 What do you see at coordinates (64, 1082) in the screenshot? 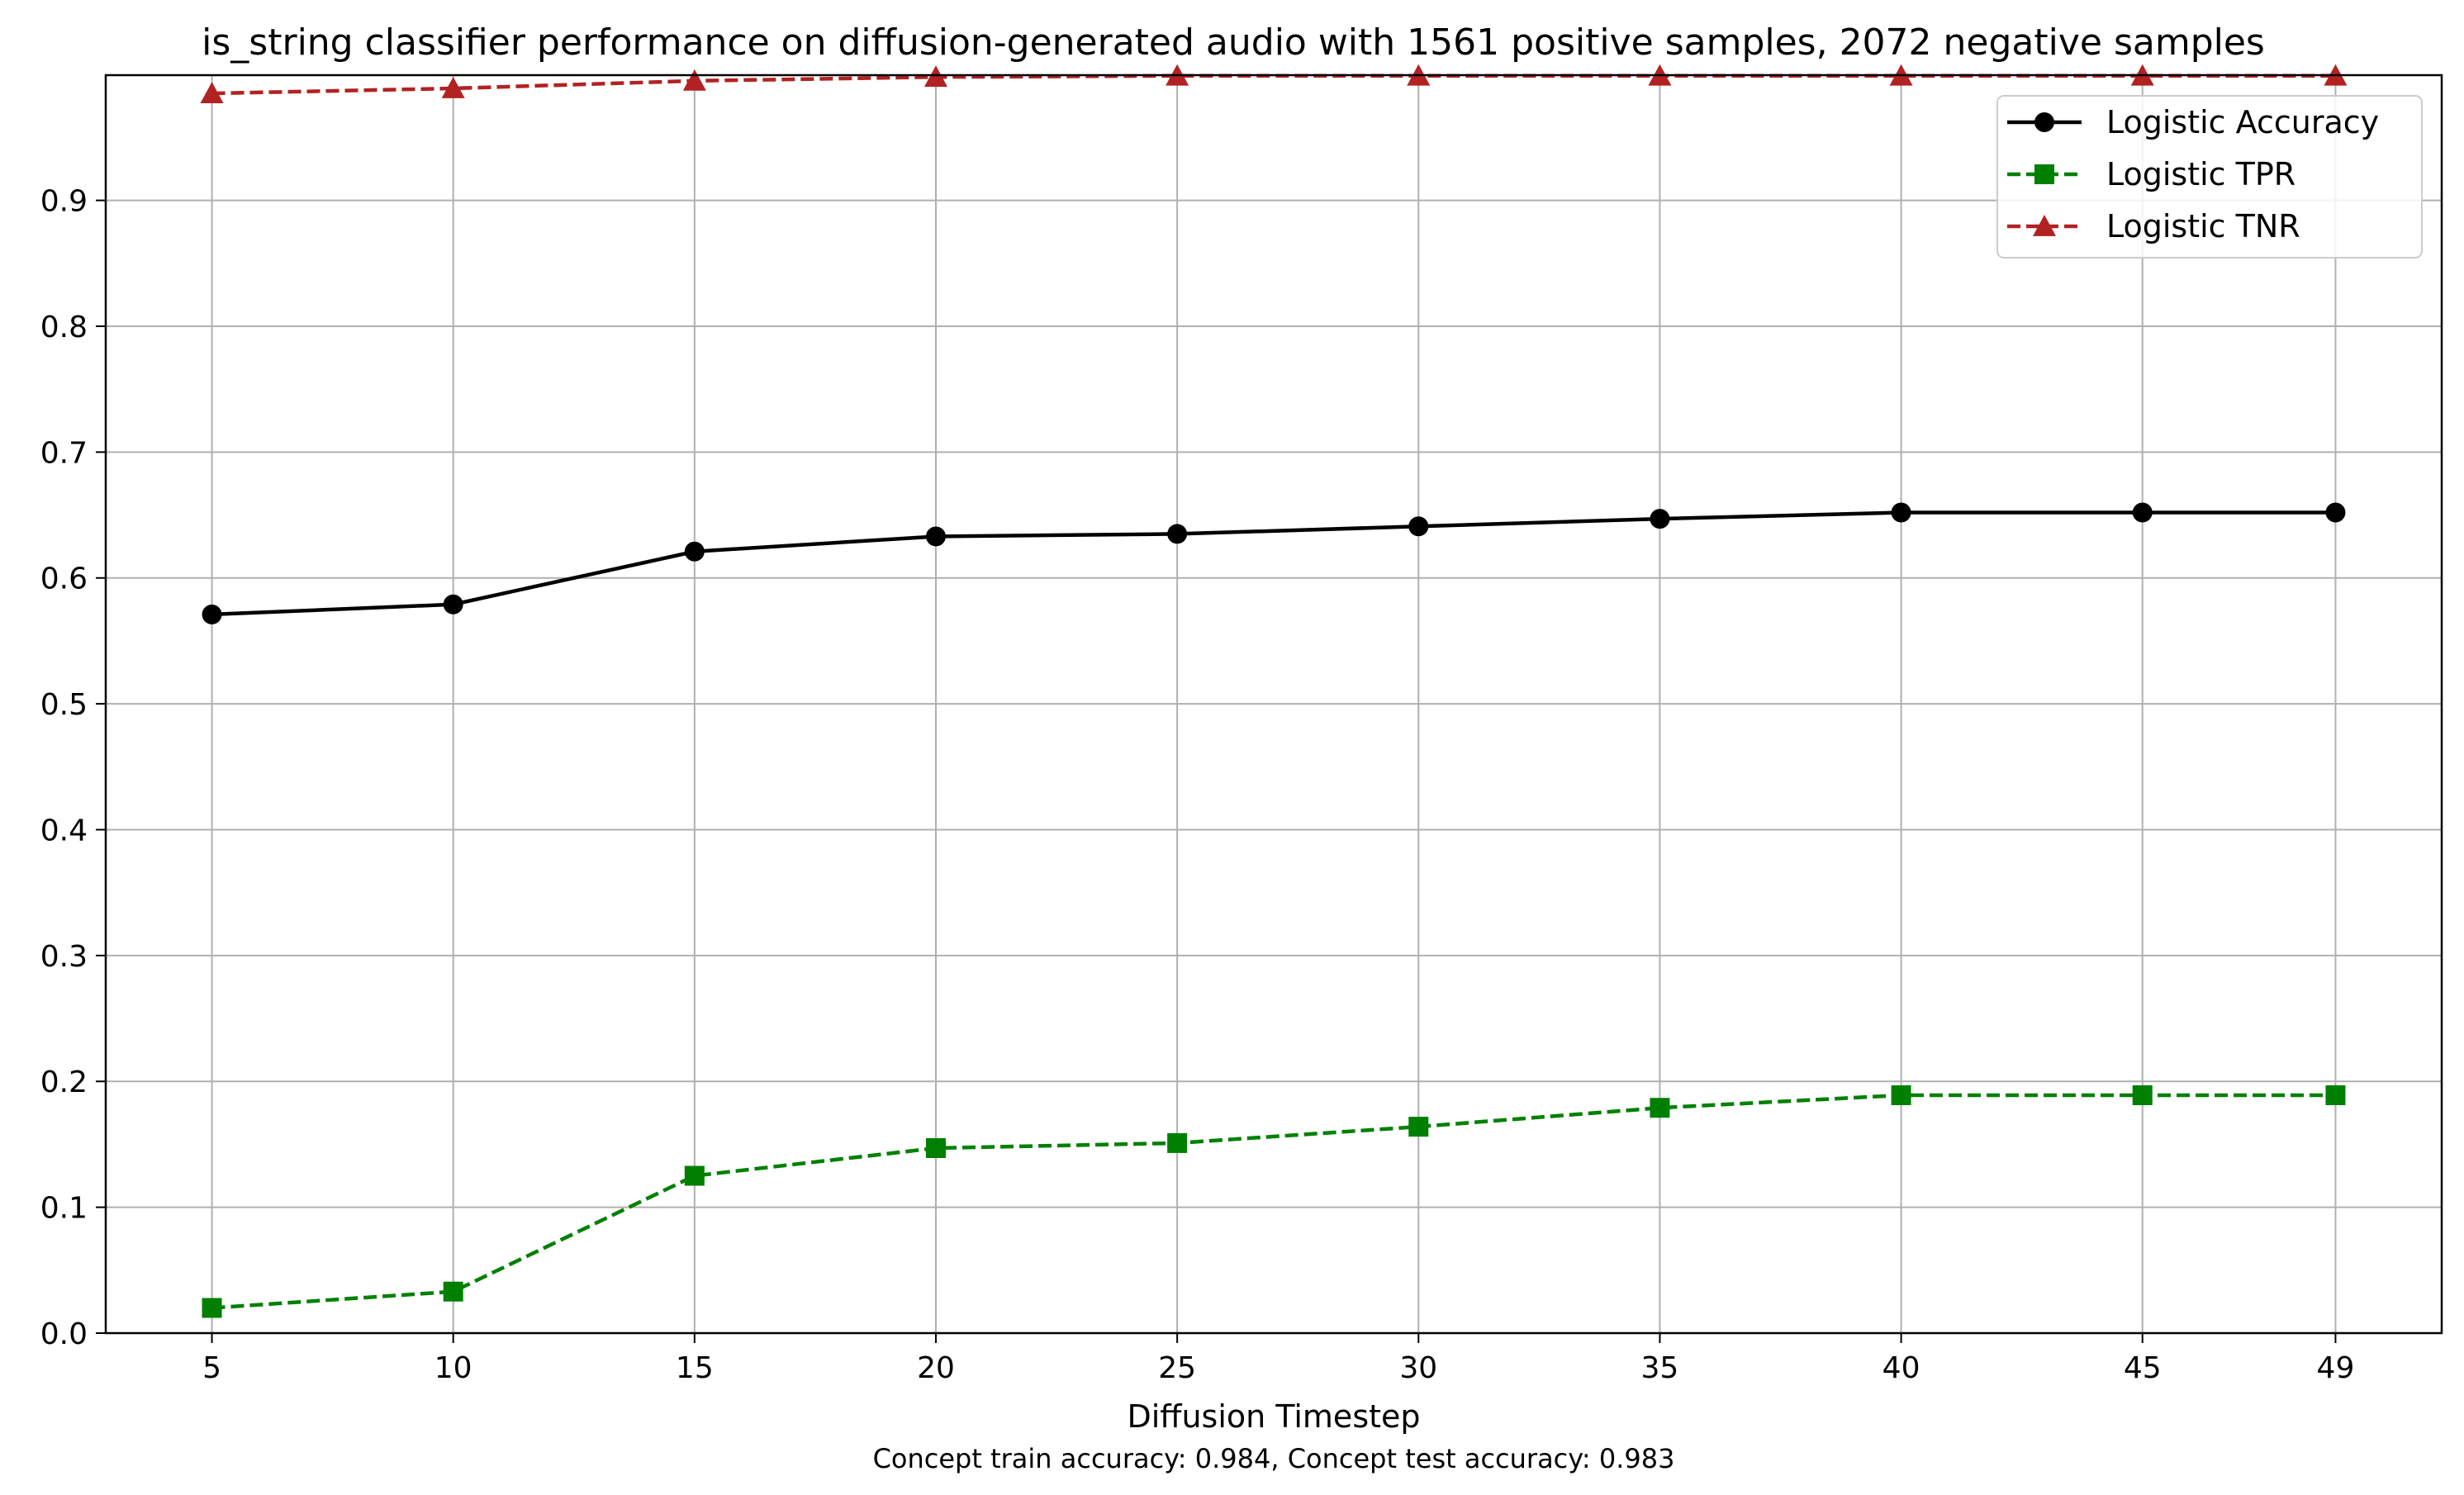
I see `y-tick-label: 0.2` at bounding box center [64, 1082].